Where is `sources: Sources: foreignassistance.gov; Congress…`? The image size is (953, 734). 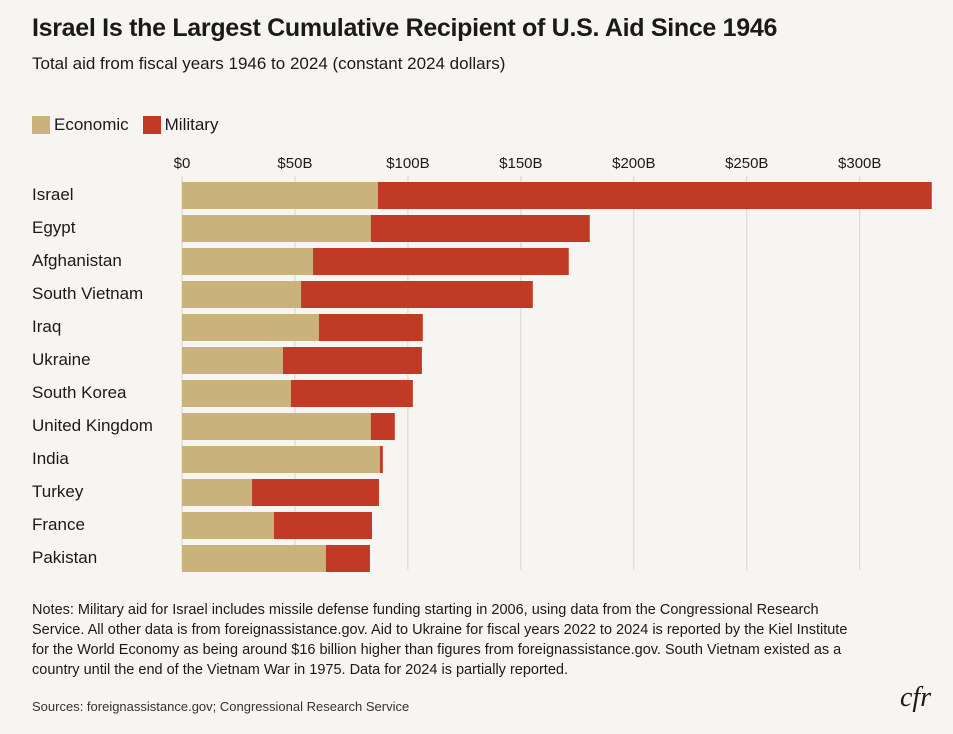 sources: Sources: foreignassistance.gov; Congress… is located at coordinates (221, 706).